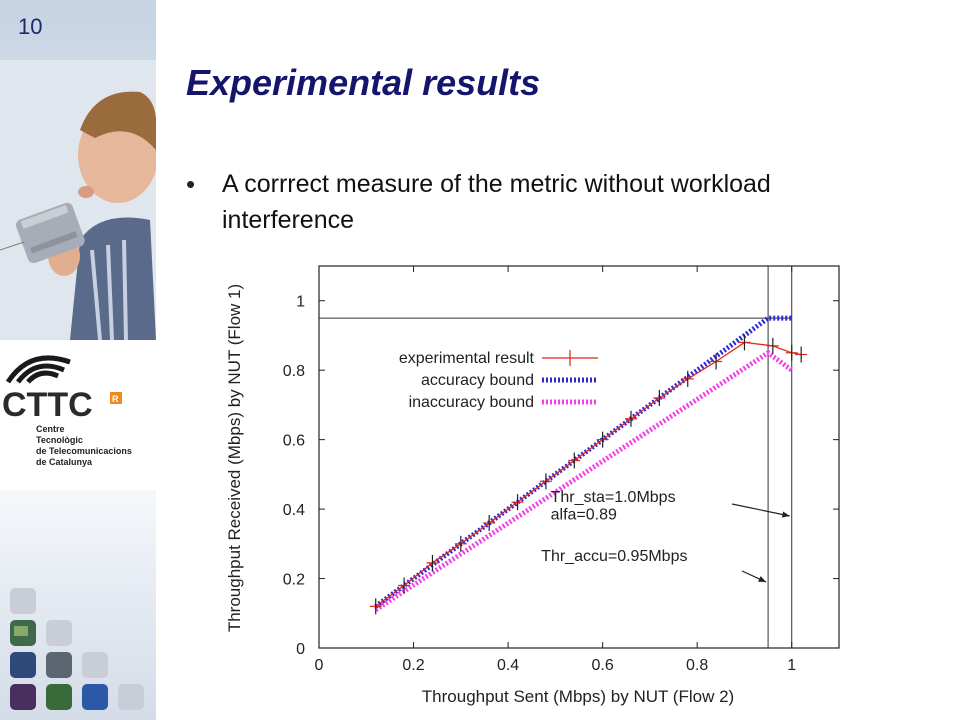 The image size is (960, 720). I want to click on logo-badge: R, so click(115, 399).